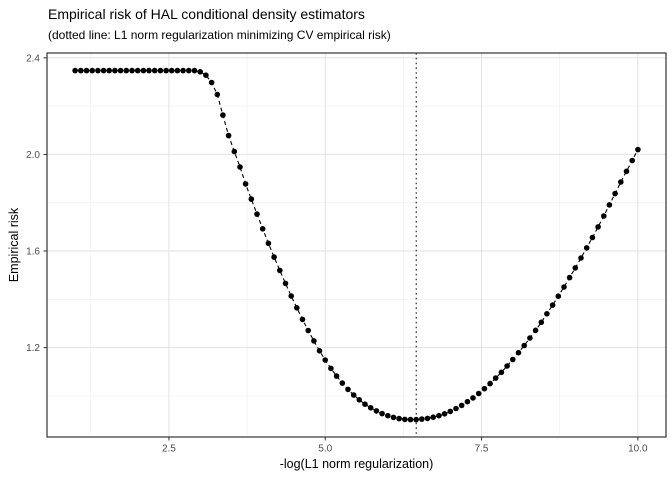 This screenshot has width=672, height=480. Describe the element at coordinates (325, 449) in the screenshot. I see `x-tick-label: 5.0` at that location.